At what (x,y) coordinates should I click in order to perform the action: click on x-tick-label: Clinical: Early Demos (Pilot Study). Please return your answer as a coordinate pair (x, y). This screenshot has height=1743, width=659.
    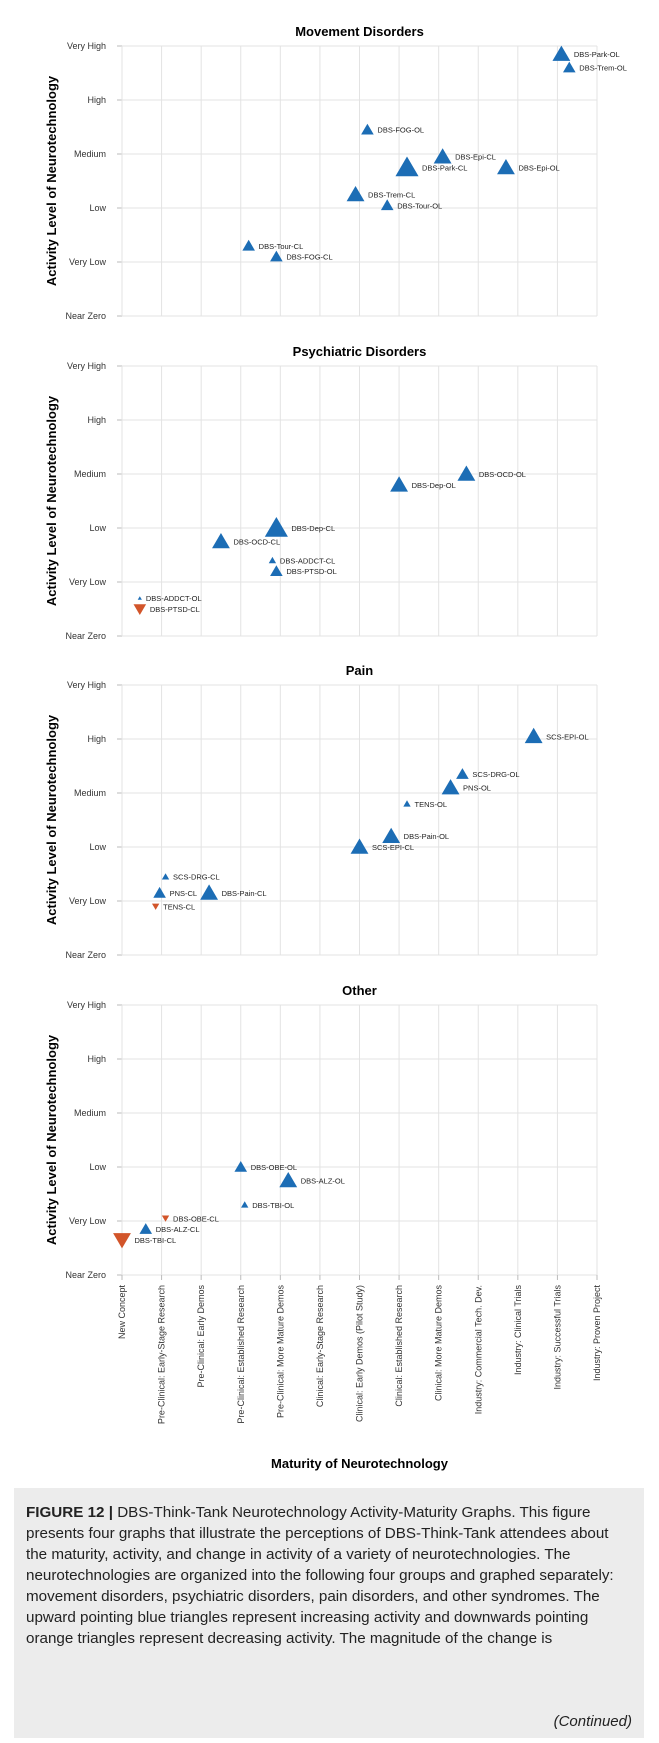
    Looking at the image, I should click on (360, 1353).